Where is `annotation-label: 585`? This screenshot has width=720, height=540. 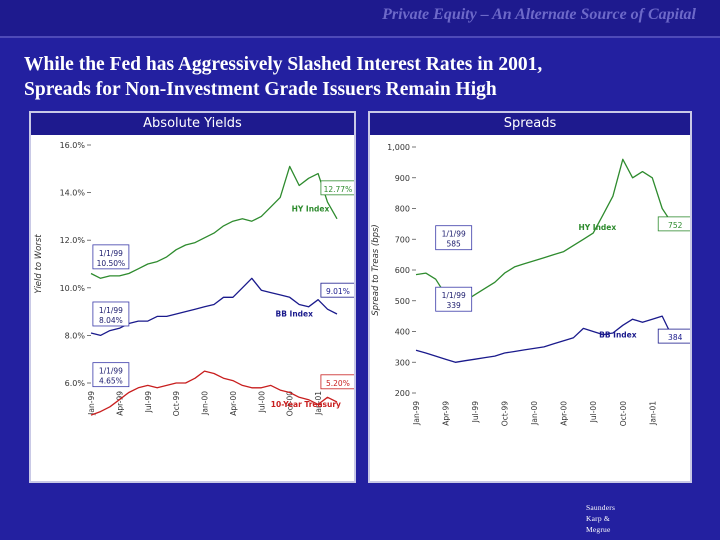
annotation-label: 585 is located at coordinates (454, 244).